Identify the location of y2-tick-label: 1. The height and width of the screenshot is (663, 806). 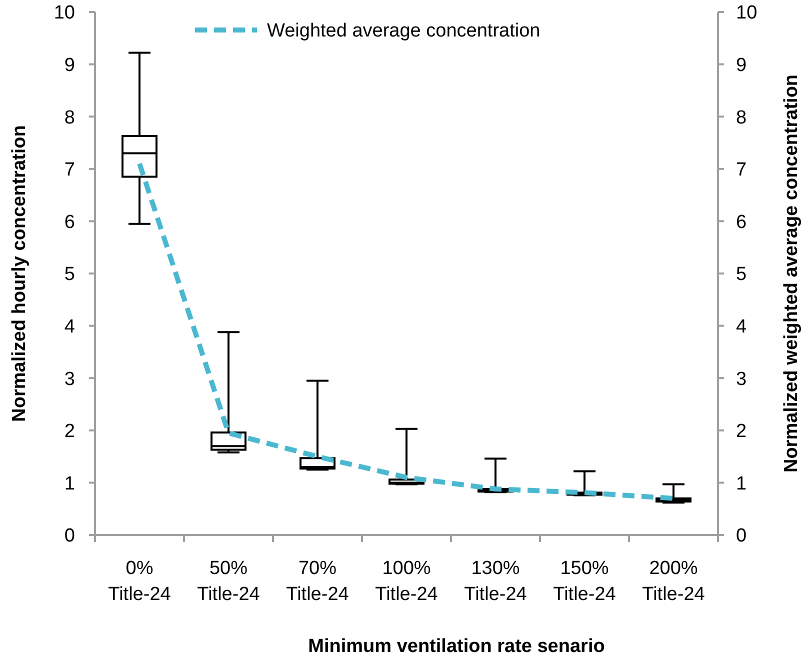
(741, 483).